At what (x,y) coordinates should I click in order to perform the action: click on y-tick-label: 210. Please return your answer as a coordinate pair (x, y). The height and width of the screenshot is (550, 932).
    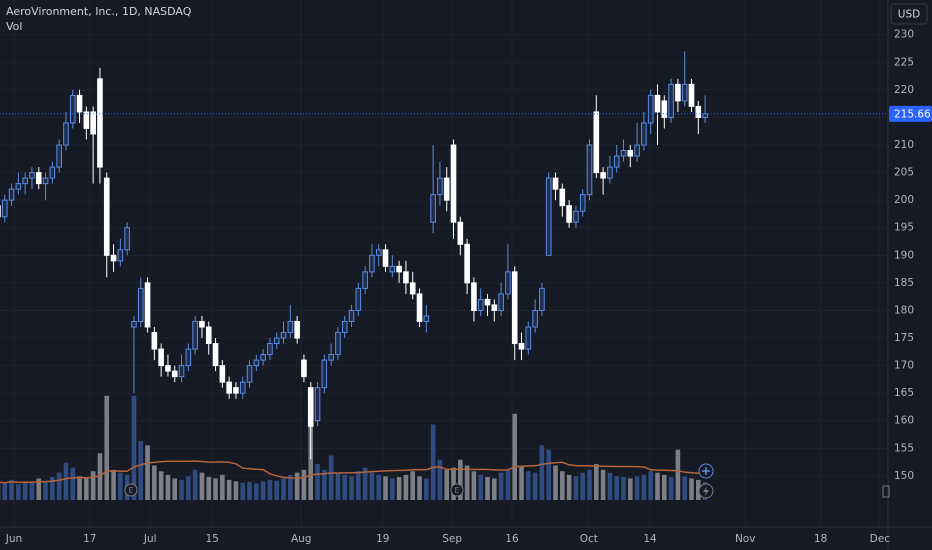
    Looking at the image, I should click on (904, 145).